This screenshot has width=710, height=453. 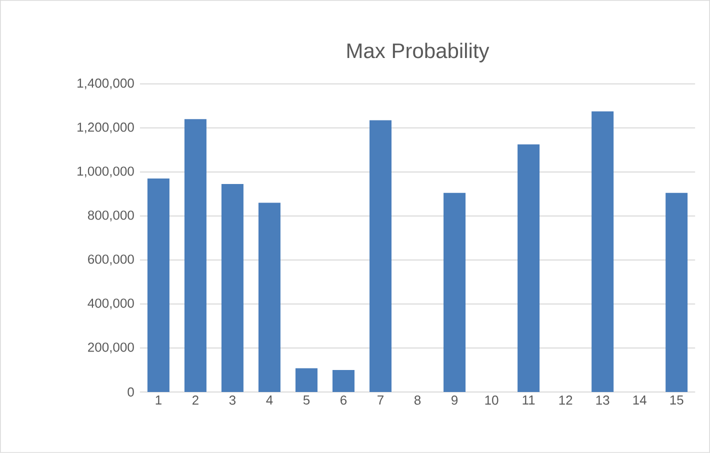 I want to click on x-tick-label: 14, so click(x=639, y=400).